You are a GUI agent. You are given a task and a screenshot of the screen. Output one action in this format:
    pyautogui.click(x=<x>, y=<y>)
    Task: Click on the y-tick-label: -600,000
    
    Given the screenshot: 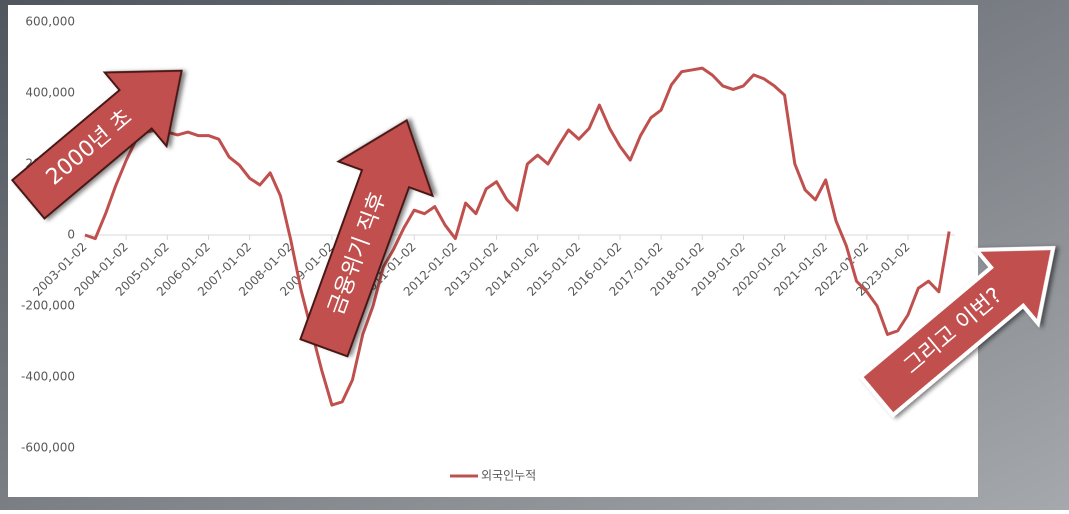 What is the action you would take?
    pyautogui.click(x=48, y=448)
    